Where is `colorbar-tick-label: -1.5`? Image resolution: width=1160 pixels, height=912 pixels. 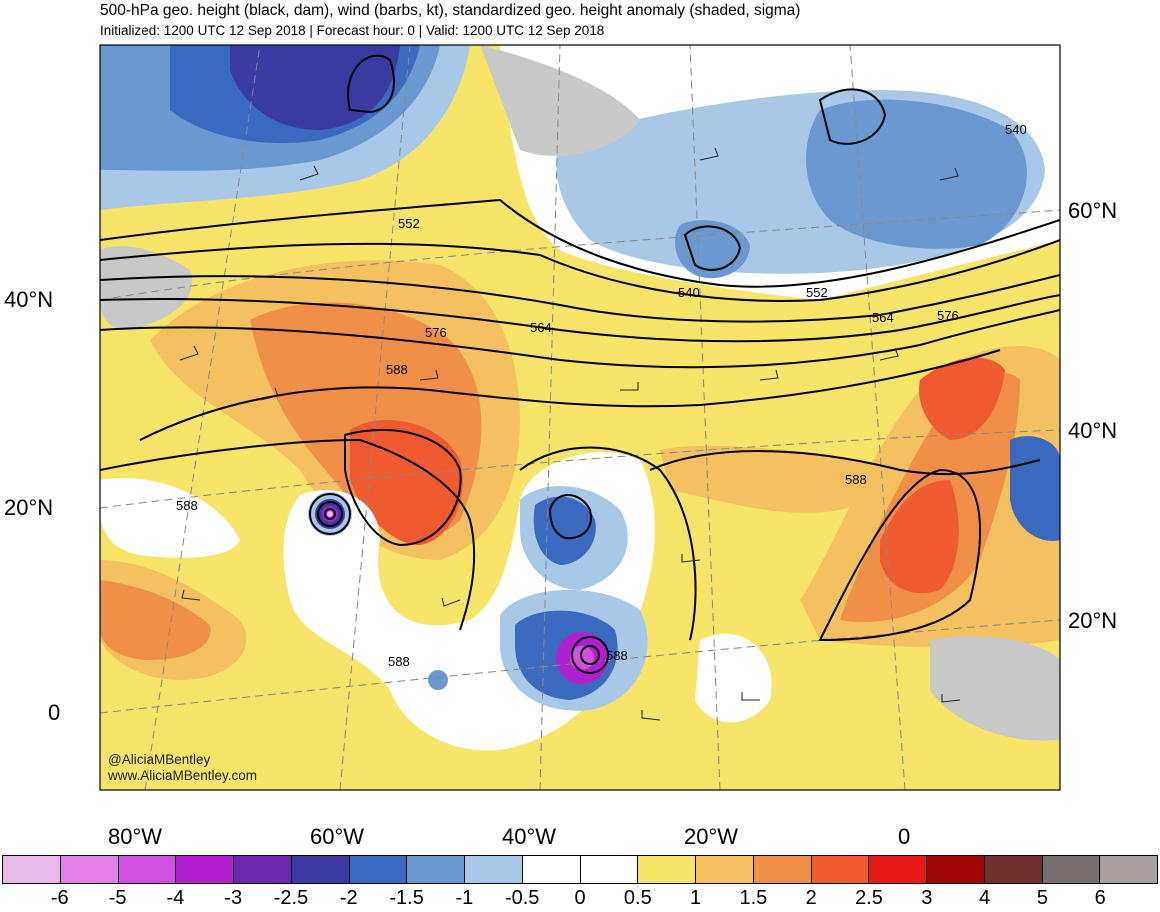 colorbar-tick-label: -1.5 is located at coordinates (406, 898).